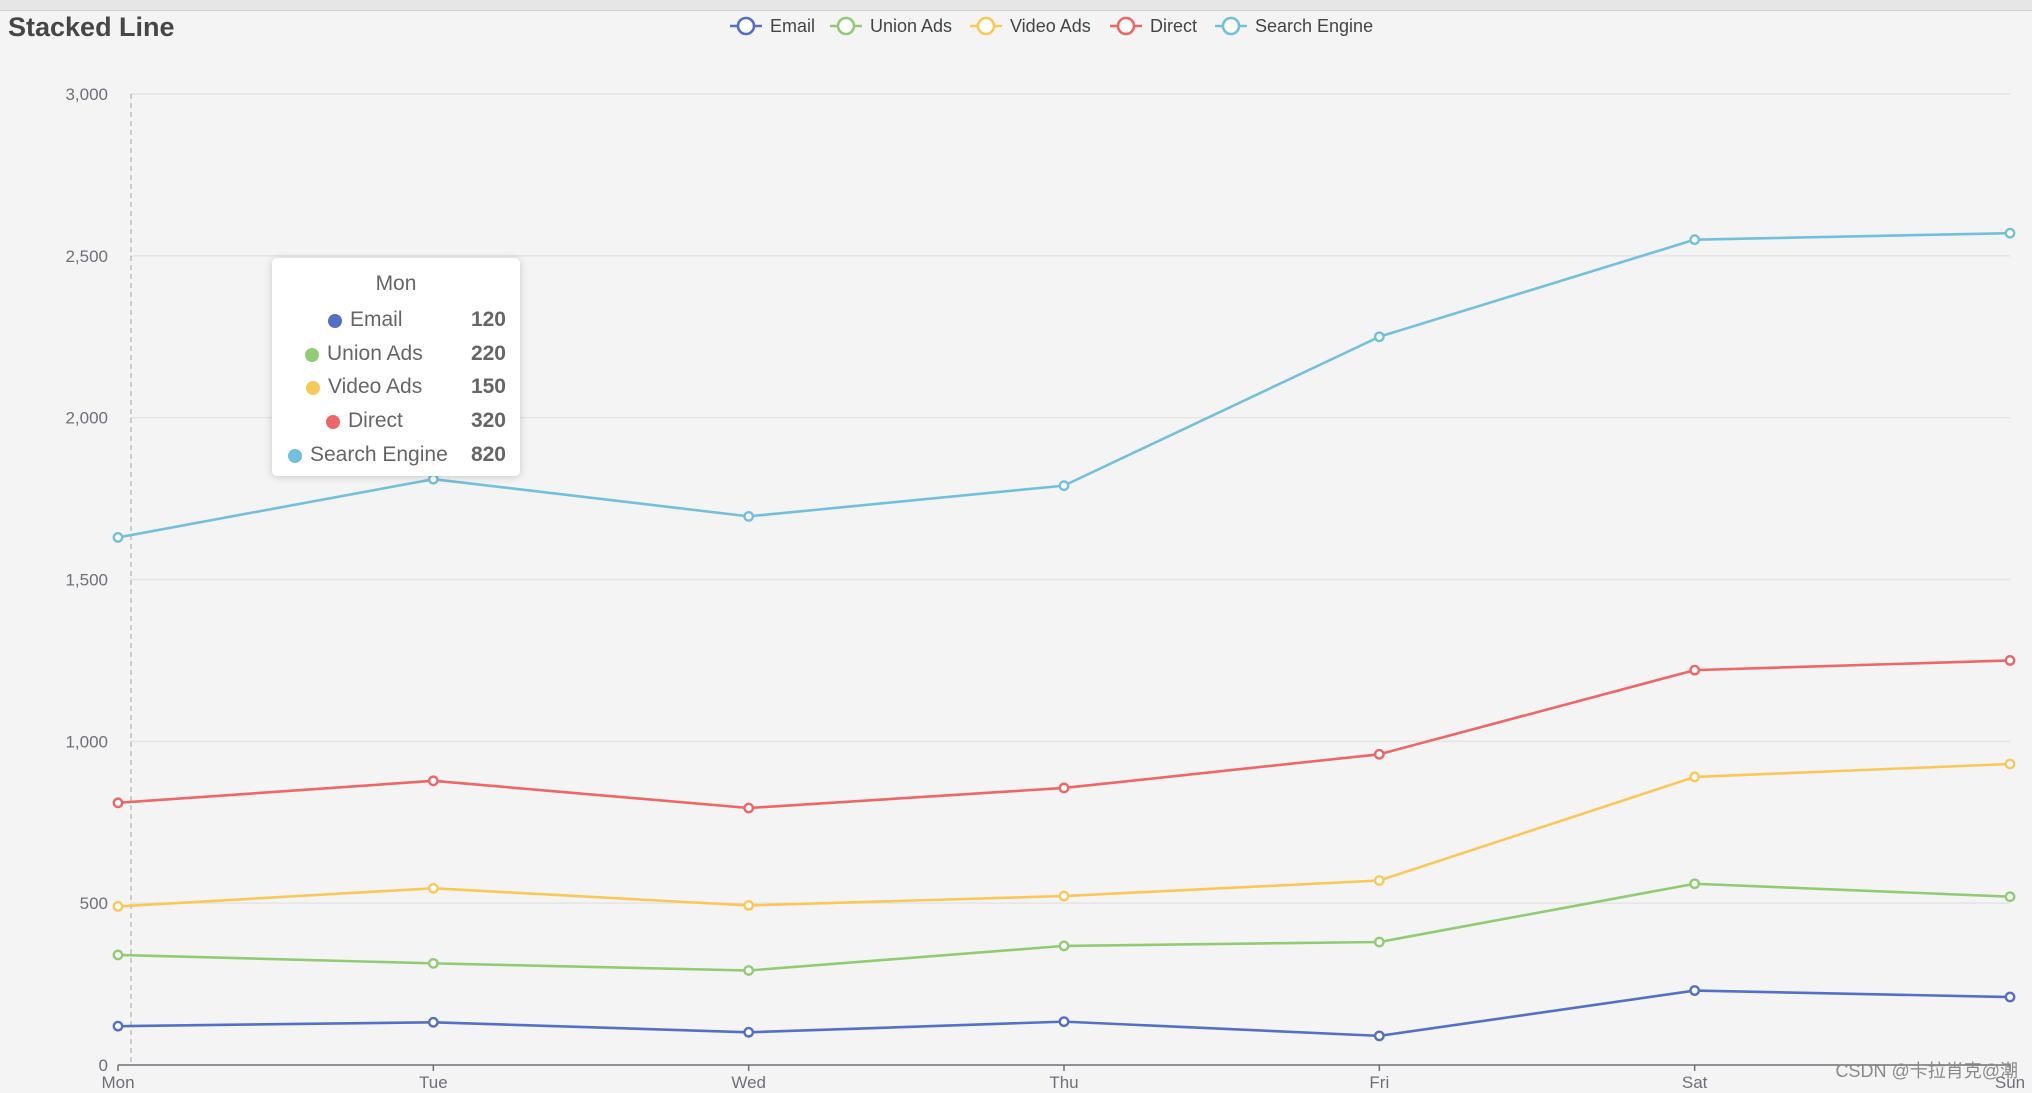 Image resolution: width=2032 pixels, height=1093 pixels. Describe the element at coordinates (488, 420) in the screenshot. I see `tooltip-value: 320` at that location.